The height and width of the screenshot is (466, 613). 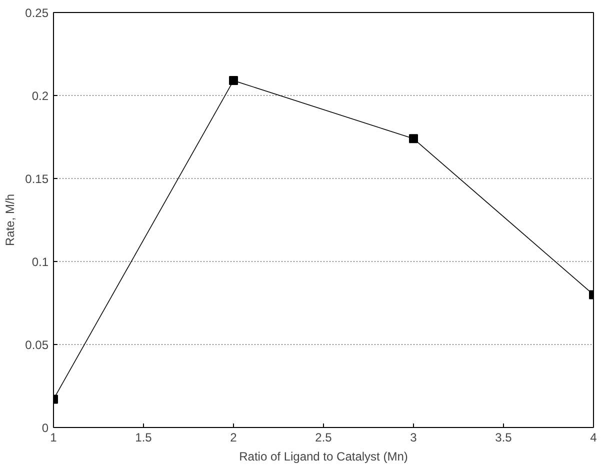 What do you see at coordinates (40, 262) in the screenshot?
I see `y-tick-label: 0.1` at bounding box center [40, 262].